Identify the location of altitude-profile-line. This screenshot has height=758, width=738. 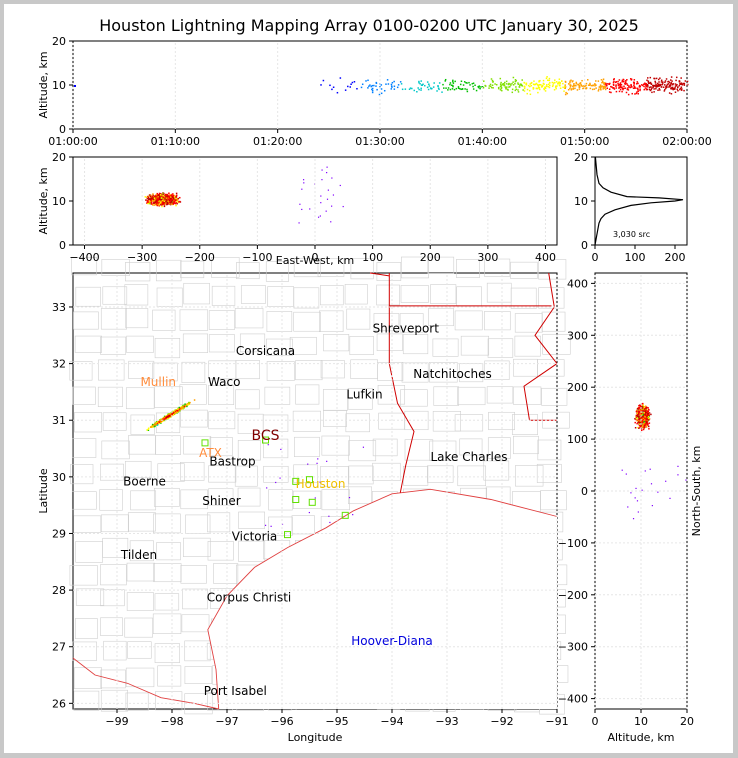
(639, 201).